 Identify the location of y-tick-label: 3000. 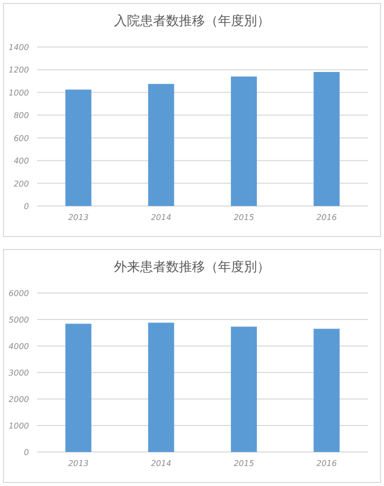
(18, 373).